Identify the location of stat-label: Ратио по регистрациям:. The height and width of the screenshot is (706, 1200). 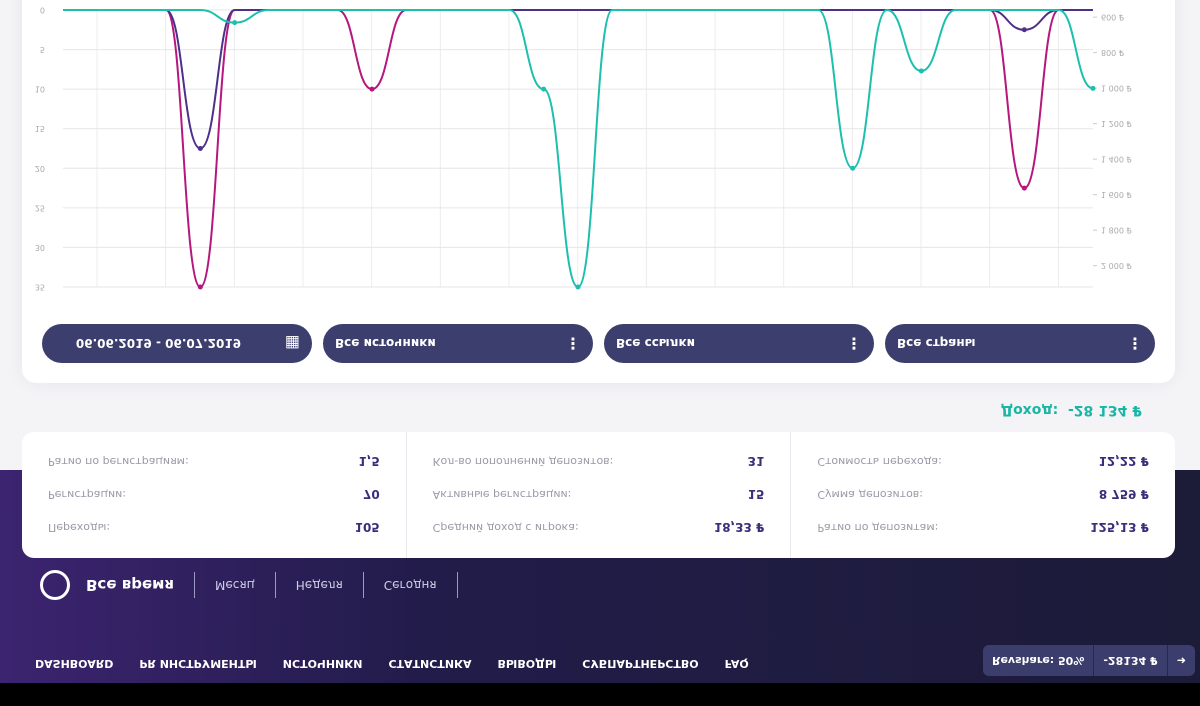
(118, 461).